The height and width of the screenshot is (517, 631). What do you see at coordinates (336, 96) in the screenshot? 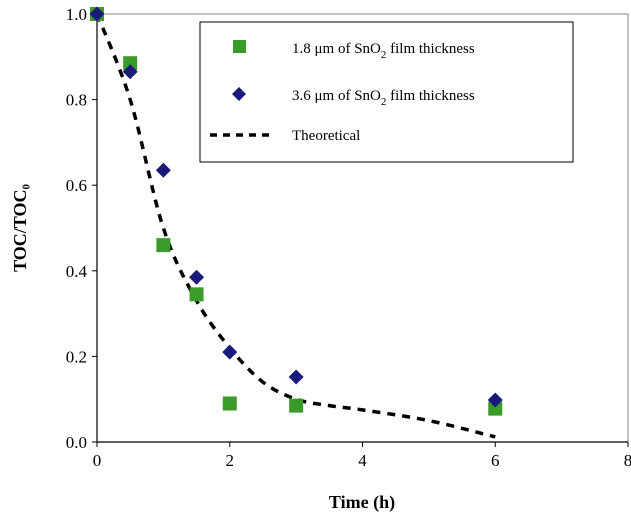
I see `legend-2-text: 3.6 μm of SnO` at bounding box center [336, 96].